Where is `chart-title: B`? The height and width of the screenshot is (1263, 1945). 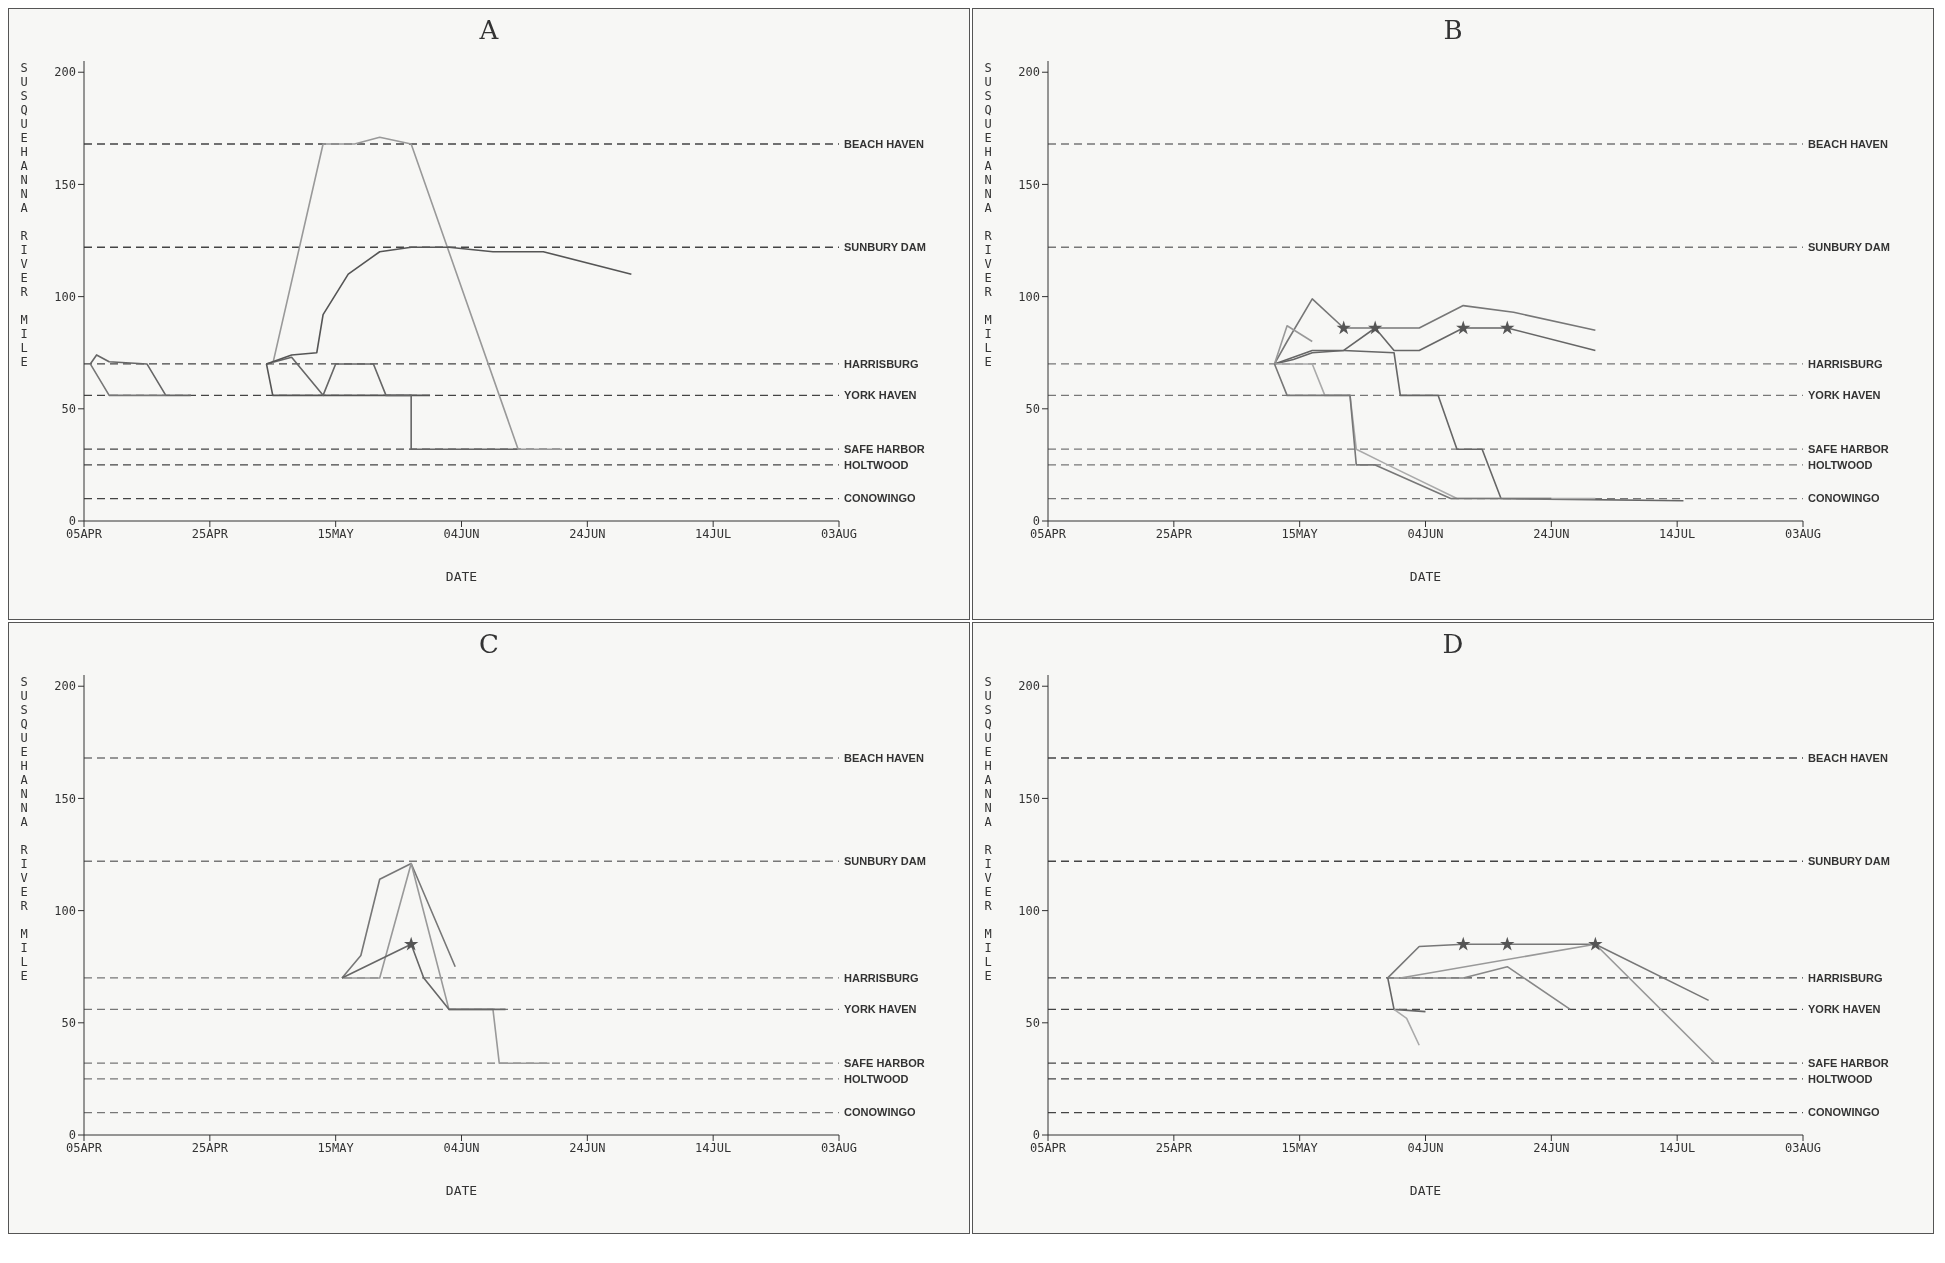 chart-title: B is located at coordinates (1453, 30).